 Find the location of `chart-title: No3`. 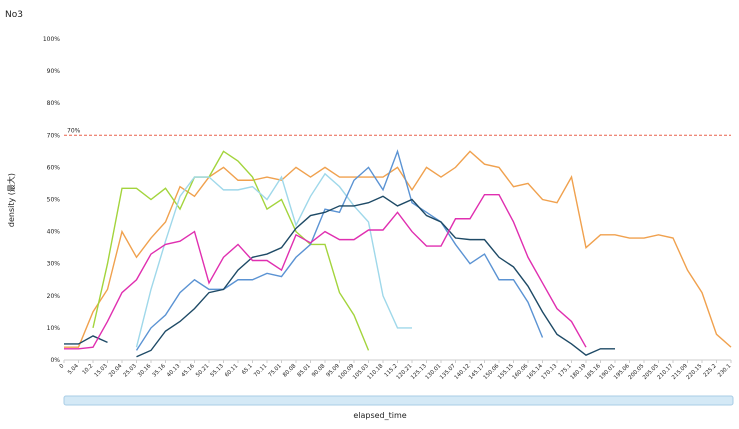

chart-title: No3 is located at coordinates (14, 15).